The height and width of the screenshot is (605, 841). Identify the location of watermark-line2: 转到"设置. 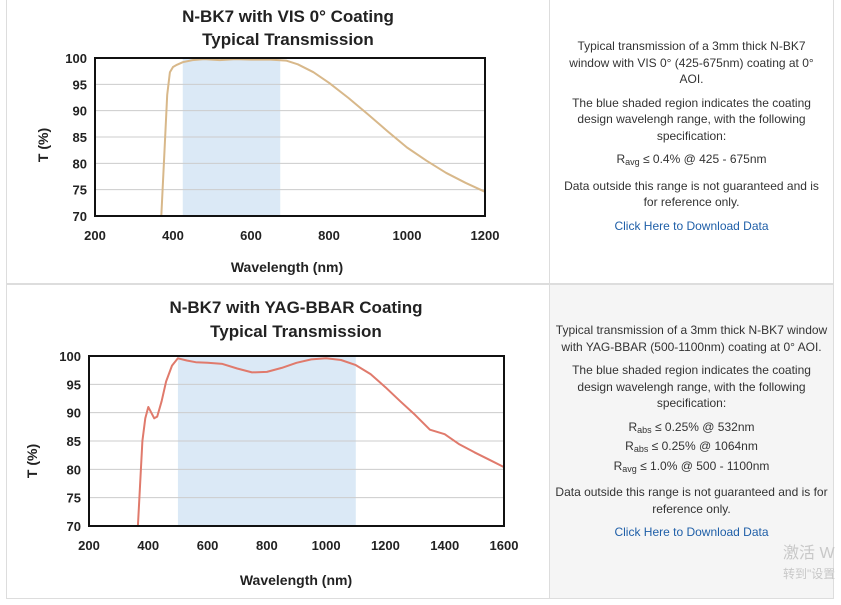
(809, 574).